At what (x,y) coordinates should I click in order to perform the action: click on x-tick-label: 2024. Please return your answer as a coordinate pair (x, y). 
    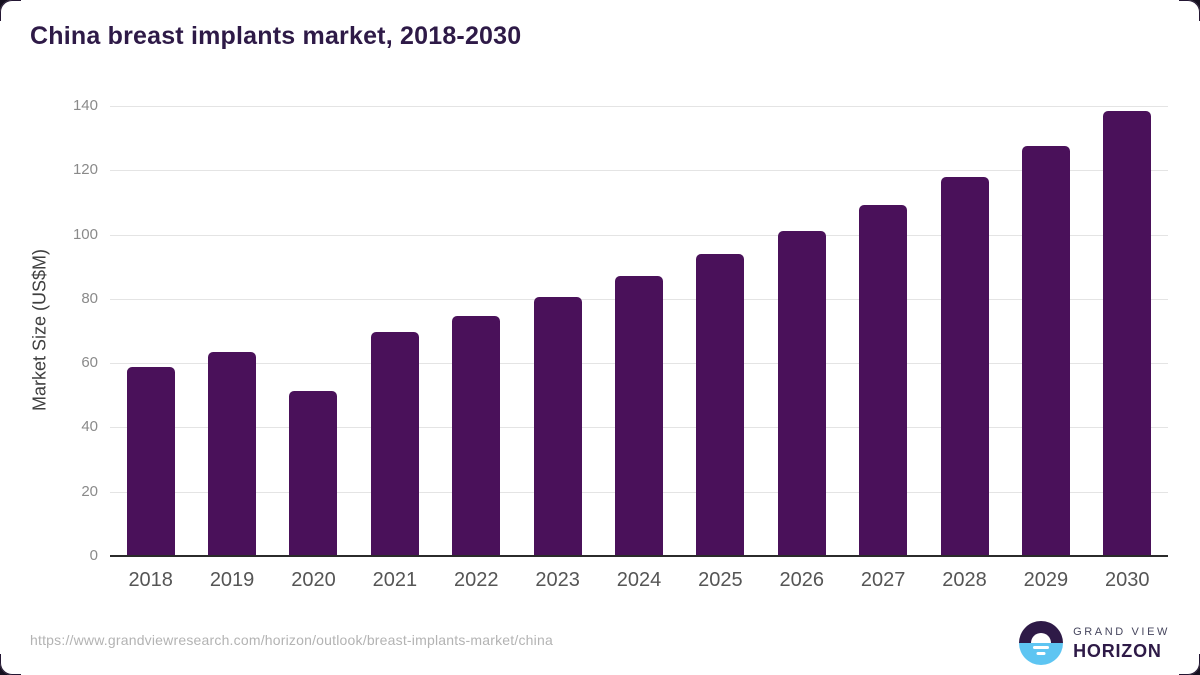
    Looking at the image, I should click on (639, 580).